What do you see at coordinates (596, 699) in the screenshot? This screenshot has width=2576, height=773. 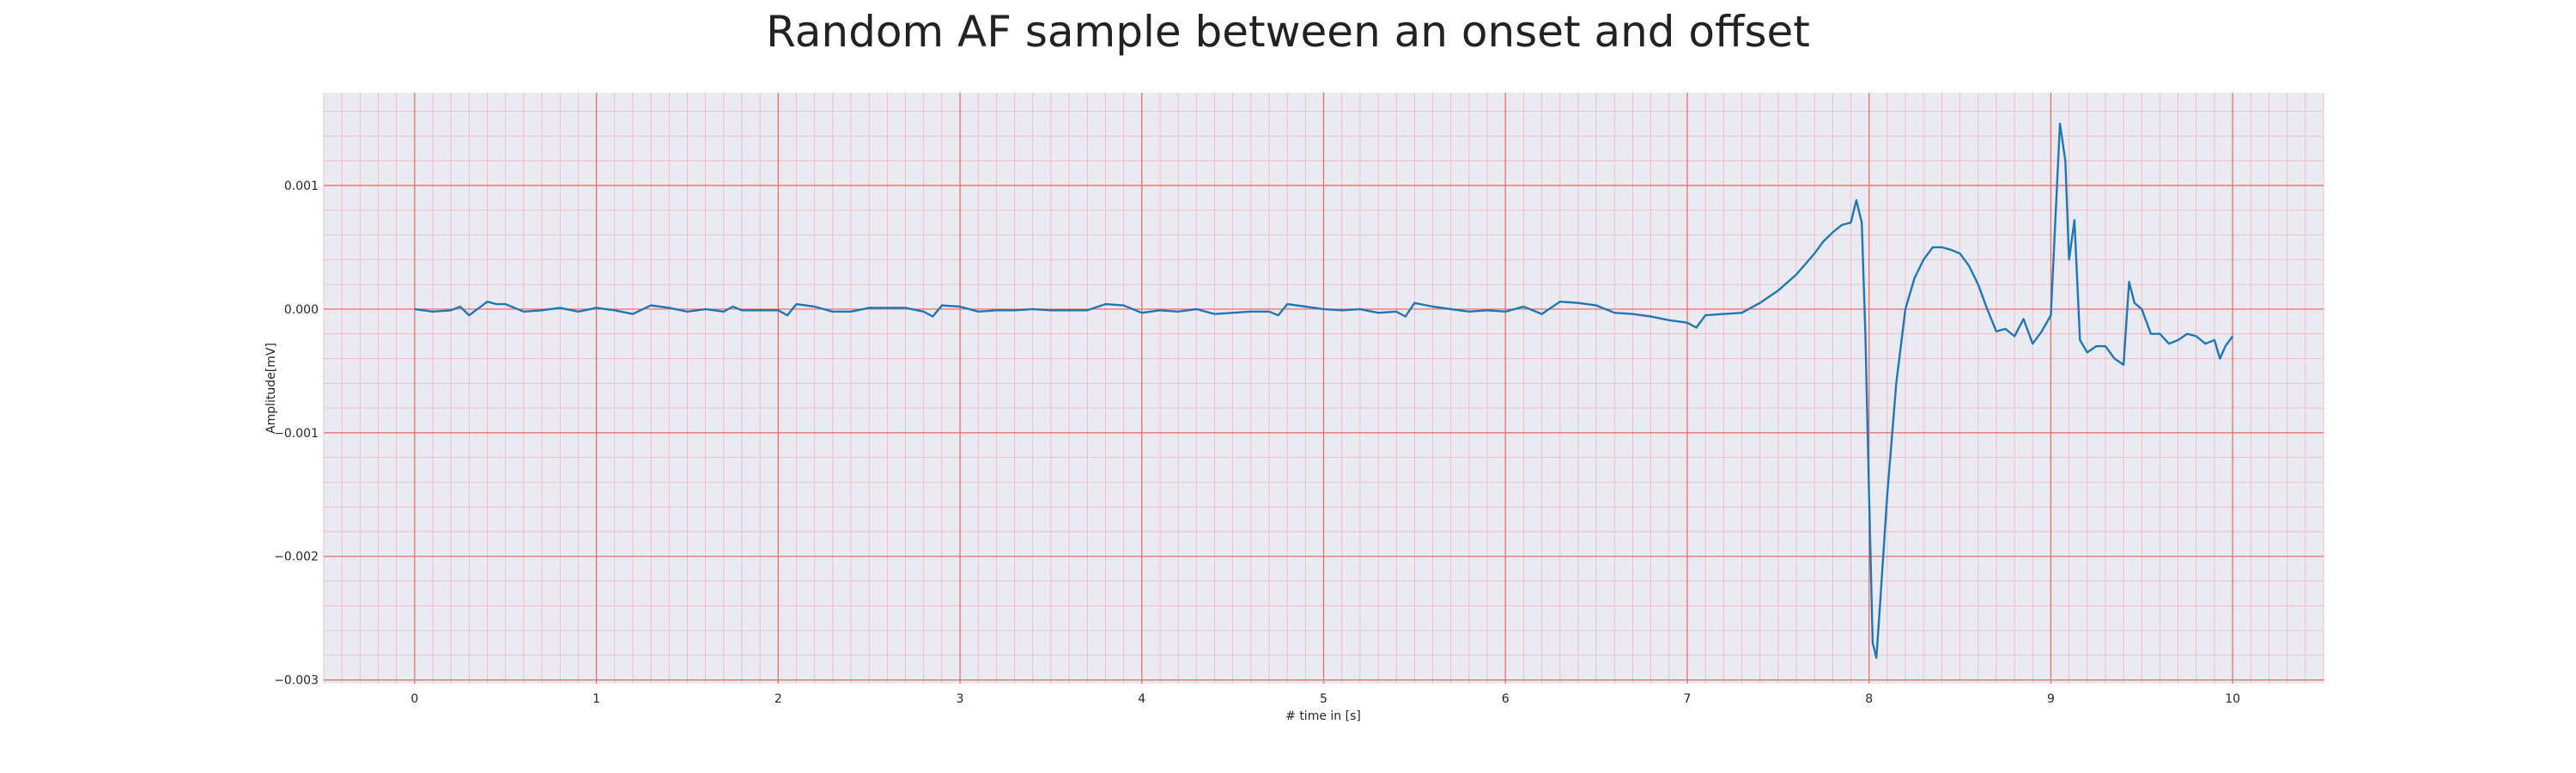 I see `x-tick-label: 1` at bounding box center [596, 699].